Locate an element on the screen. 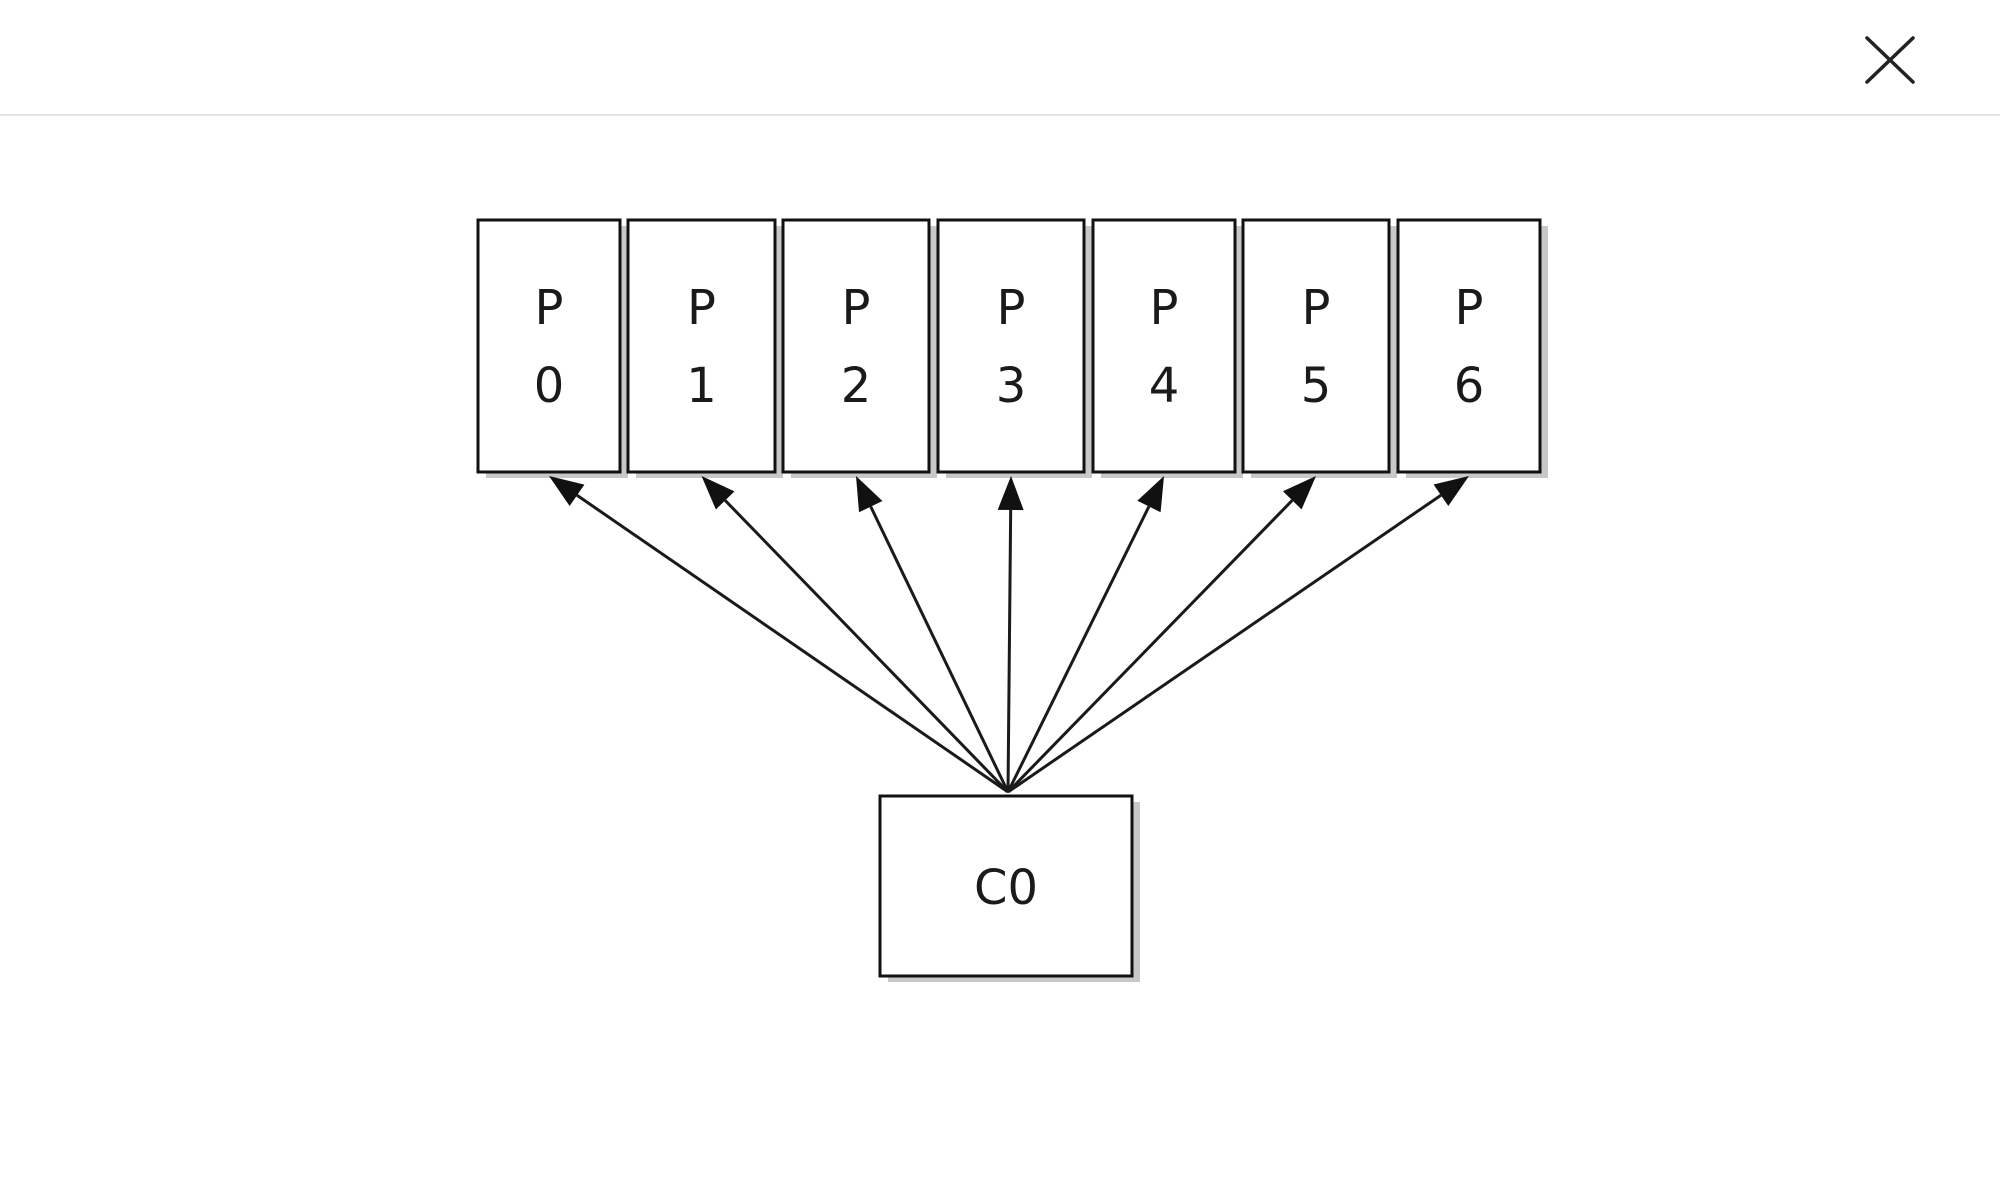 This screenshot has width=2000, height=1200. processor-node-2: P2 is located at coordinates (856, 346).